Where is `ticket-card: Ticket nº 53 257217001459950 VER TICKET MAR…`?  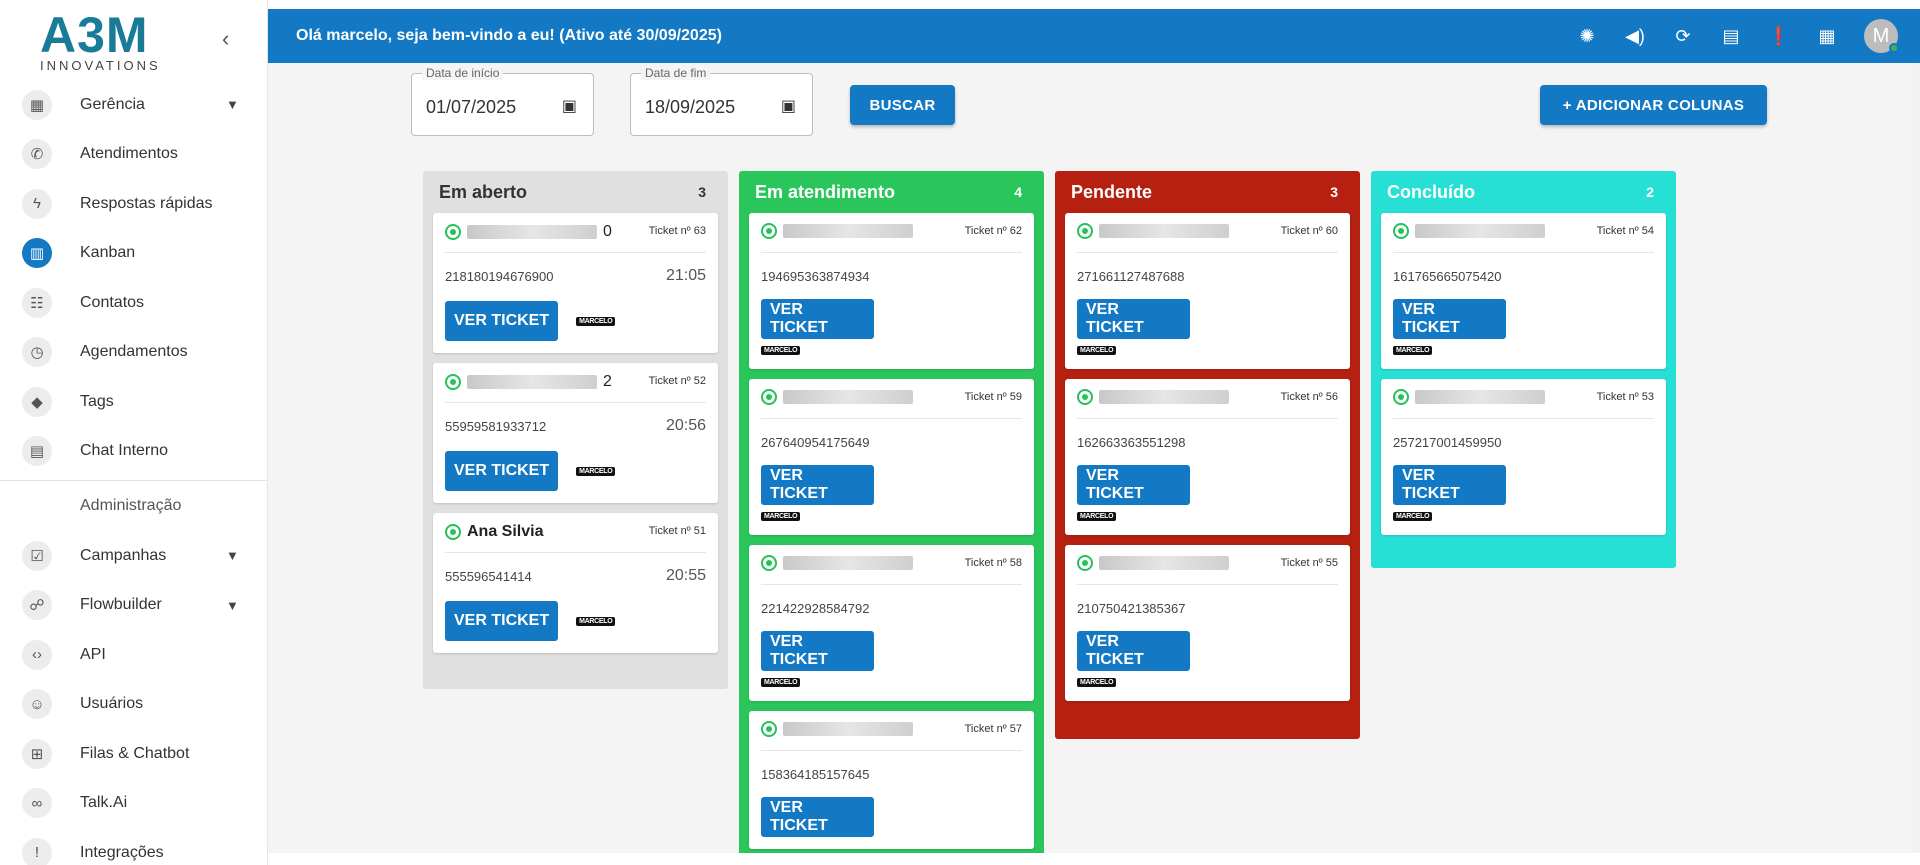
ticket-card: Ticket nº 53 257217001459950 VER TICKET MAR… is located at coordinates (1523, 457).